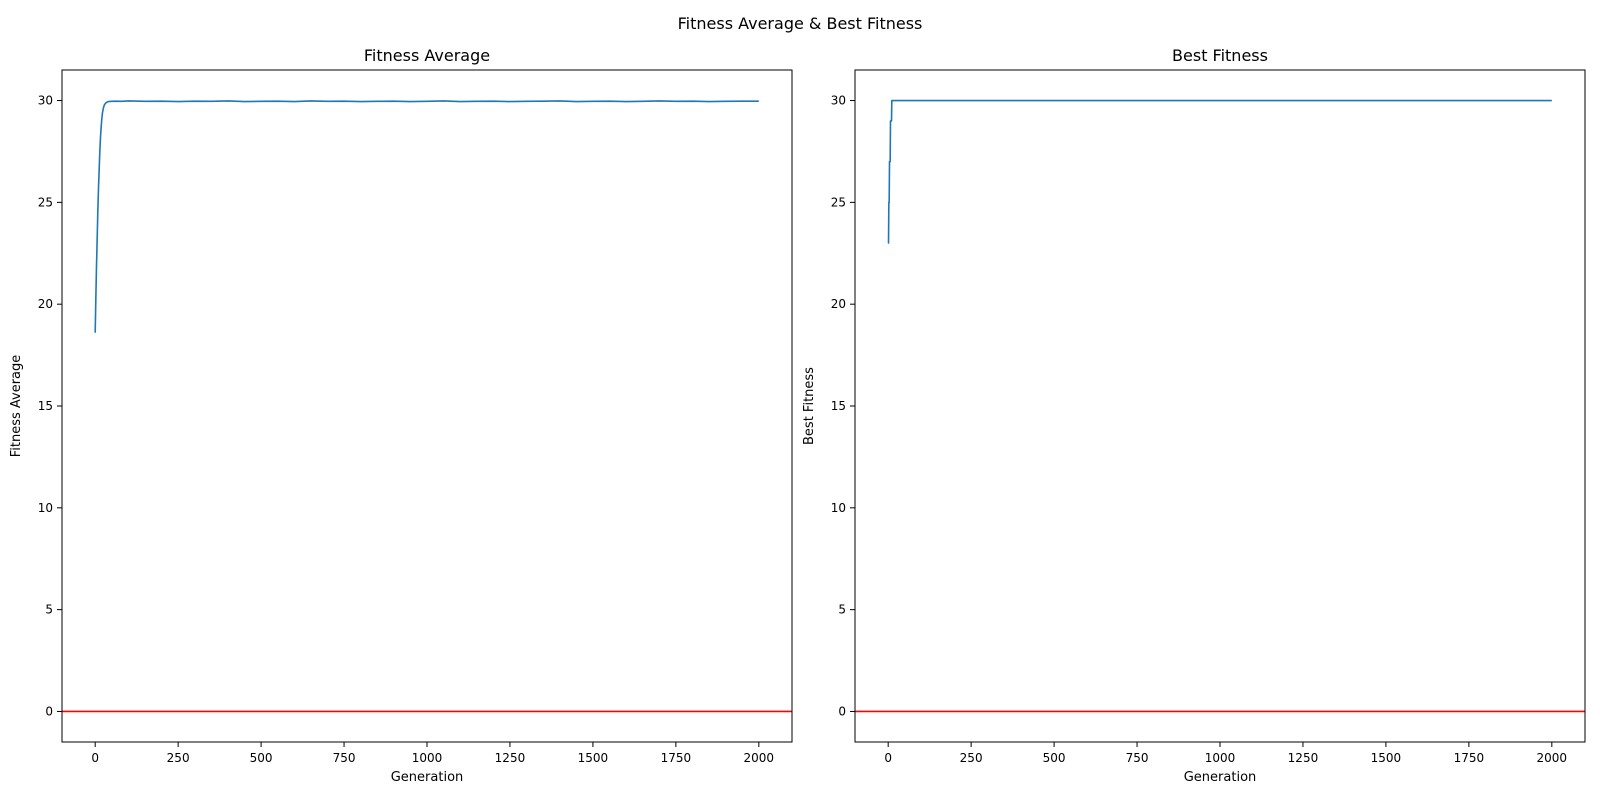 The width and height of the screenshot is (1600, 800). Describe the element at coordinates (427, 55) in the screenshot. I see `chart-title: Fitness Average` at that location.